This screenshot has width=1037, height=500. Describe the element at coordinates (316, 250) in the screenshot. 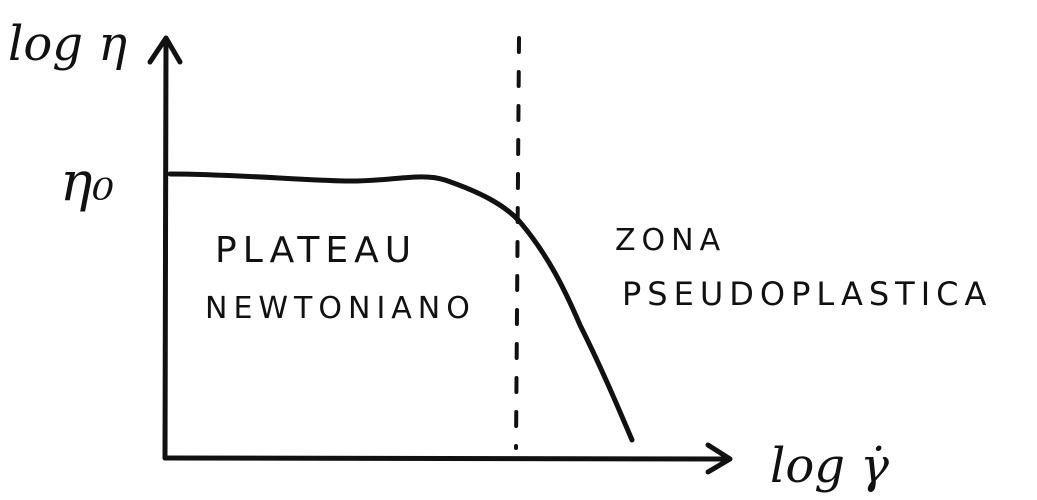

I see `region-left-line1: PLATEAU` at that location.